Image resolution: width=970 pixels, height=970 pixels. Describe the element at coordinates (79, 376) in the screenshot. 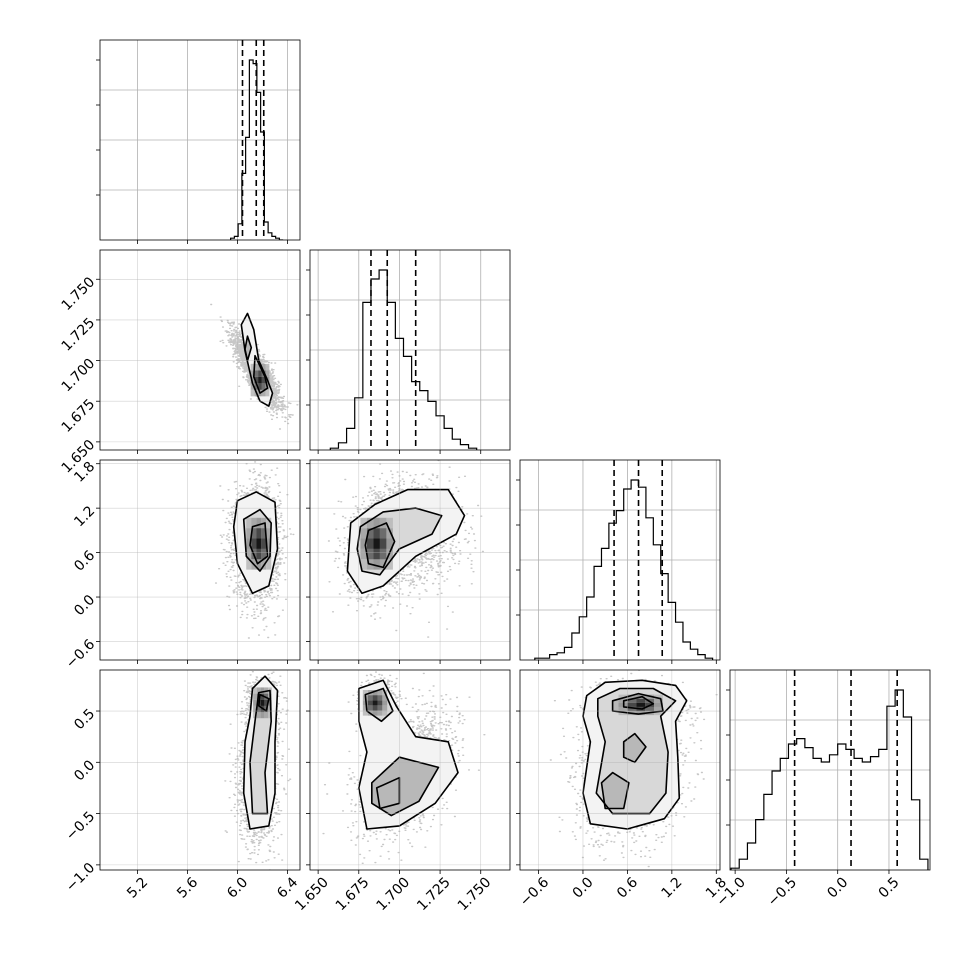

I see `y-tick-label: 1.700` at that location.